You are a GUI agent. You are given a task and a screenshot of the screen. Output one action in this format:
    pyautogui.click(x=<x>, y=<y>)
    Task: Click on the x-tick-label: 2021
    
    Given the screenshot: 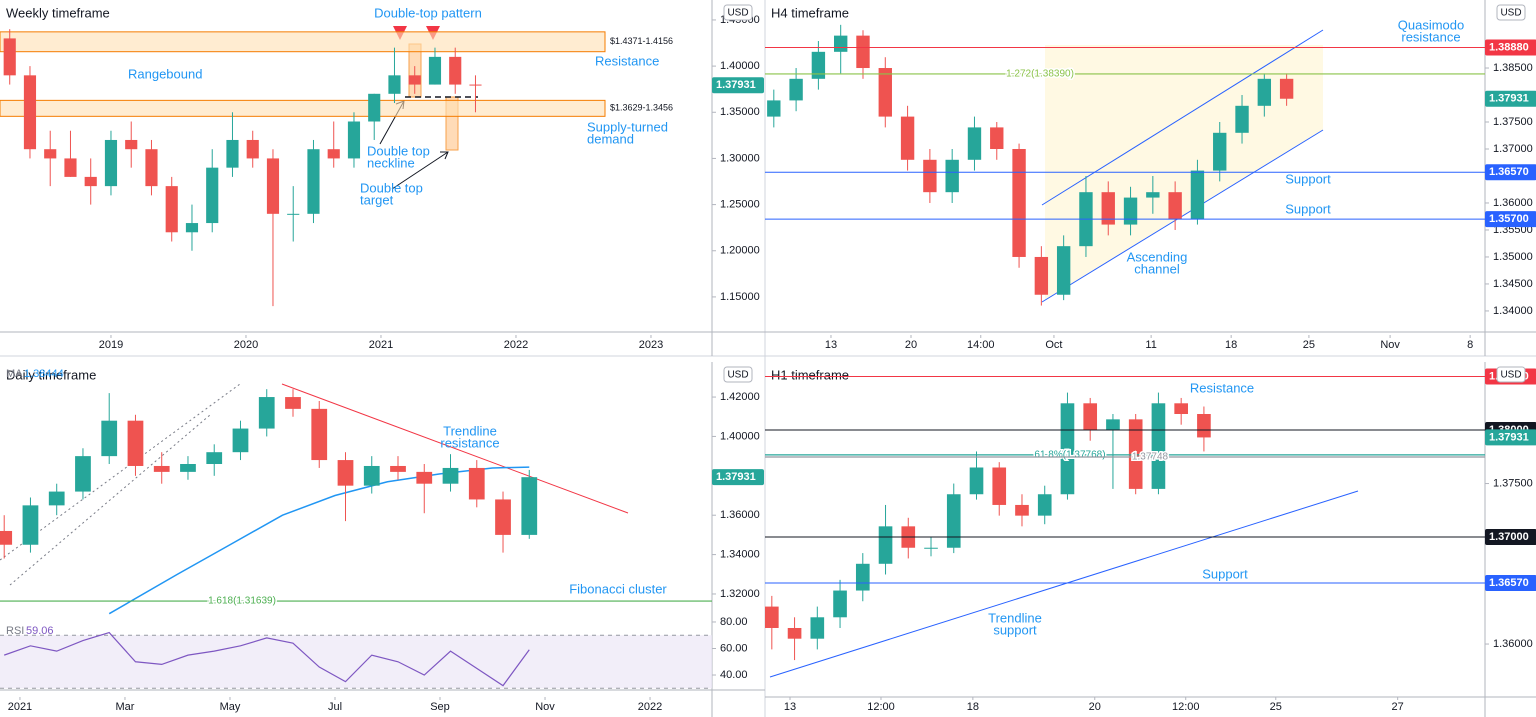 What is the action you would take?
    pyautogui.click(x=20, y=707)
    